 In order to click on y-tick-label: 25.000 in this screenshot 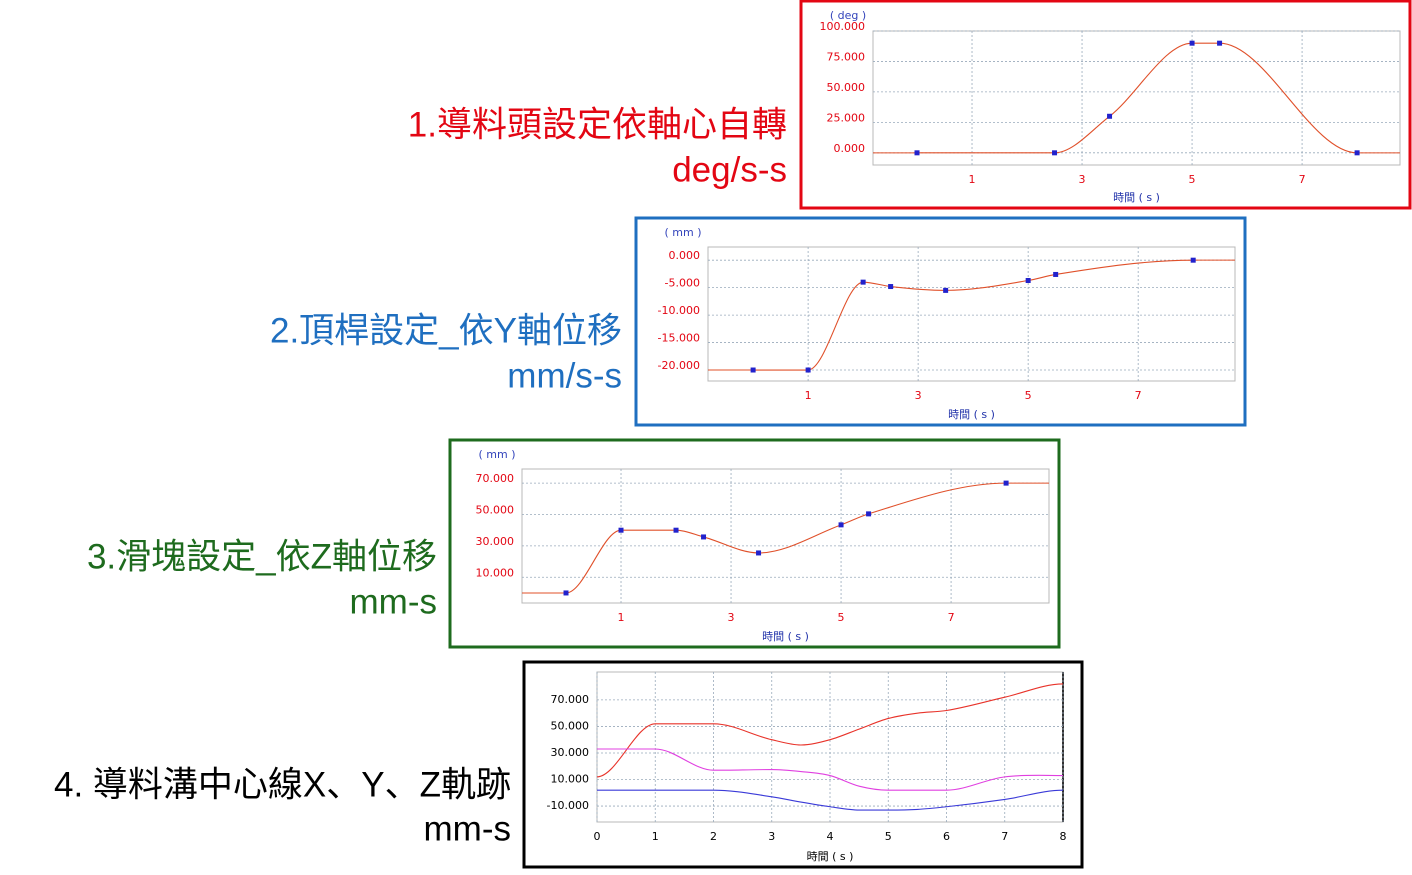, I will do `click(846, 117)`.